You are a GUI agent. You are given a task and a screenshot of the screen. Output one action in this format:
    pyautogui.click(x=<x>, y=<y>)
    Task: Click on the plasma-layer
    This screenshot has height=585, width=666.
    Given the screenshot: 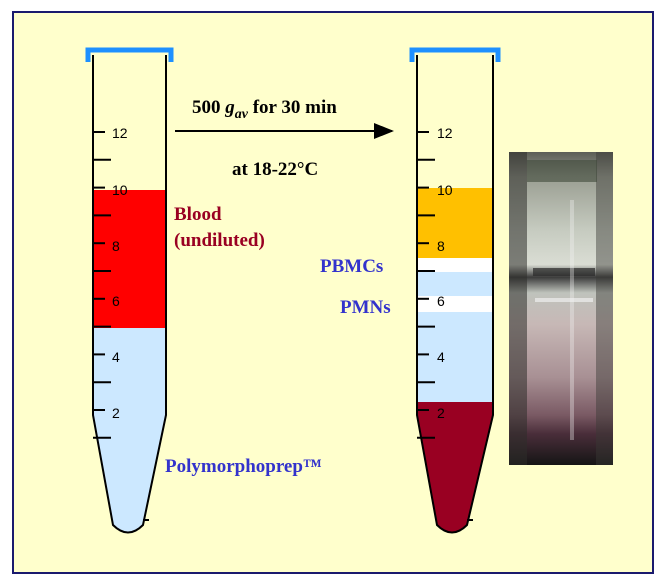 What is the action you would take?
    pyautogui.click(x=455, y=223)
    